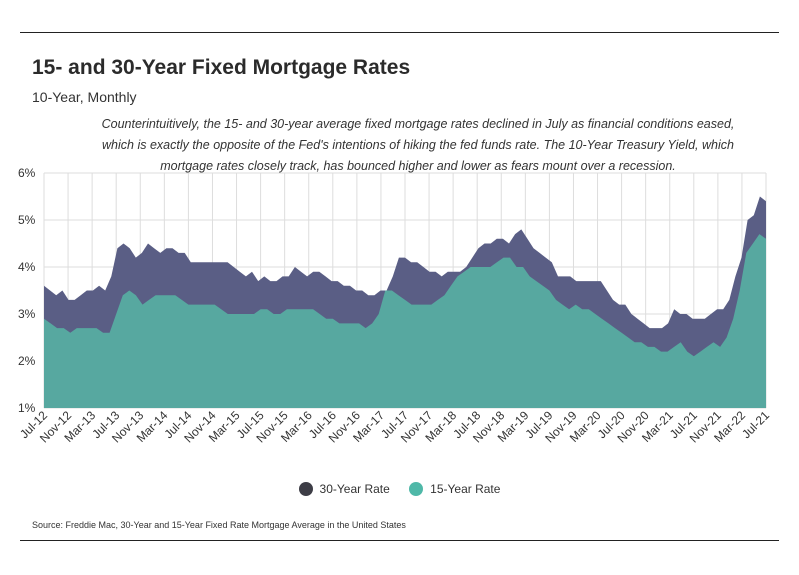 The height and width of the screenshot is (575, 799). I want to click on y-tick-label: 5%, so click(27, 220).